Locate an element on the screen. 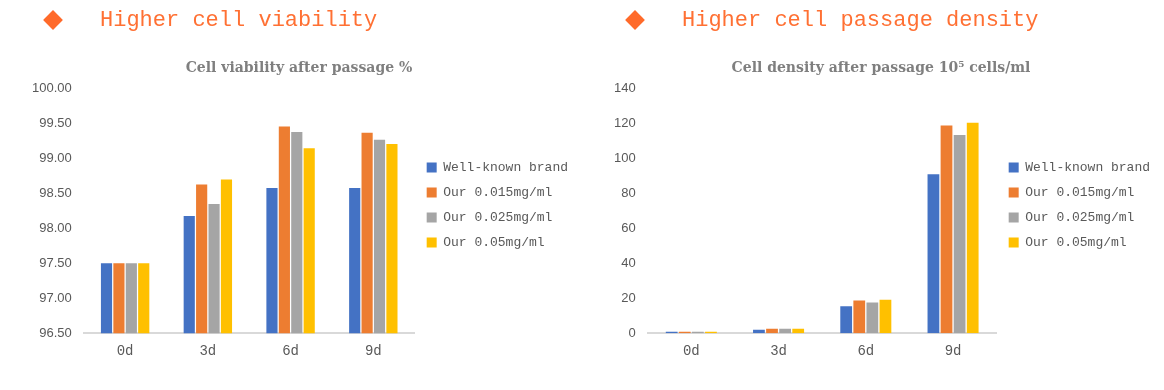 This screenshot has height=390, width=1164. y-tick-label: 100.00 is located at coordinates (52, 88).